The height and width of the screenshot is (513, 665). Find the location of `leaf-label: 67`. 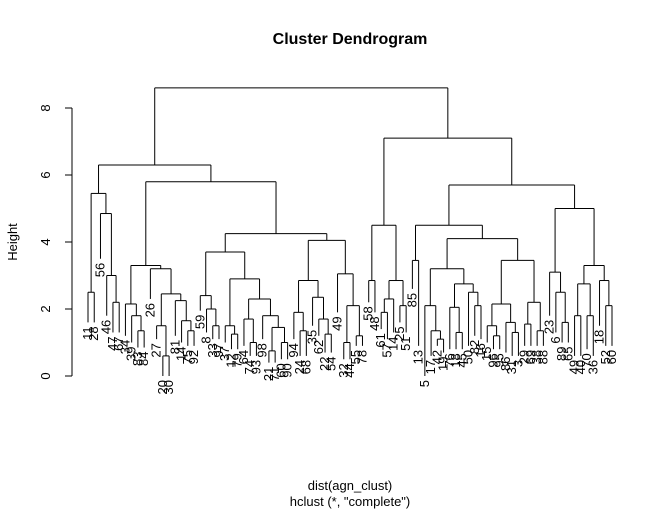

leaf-label: 67 is located at coordinates (118, 343).